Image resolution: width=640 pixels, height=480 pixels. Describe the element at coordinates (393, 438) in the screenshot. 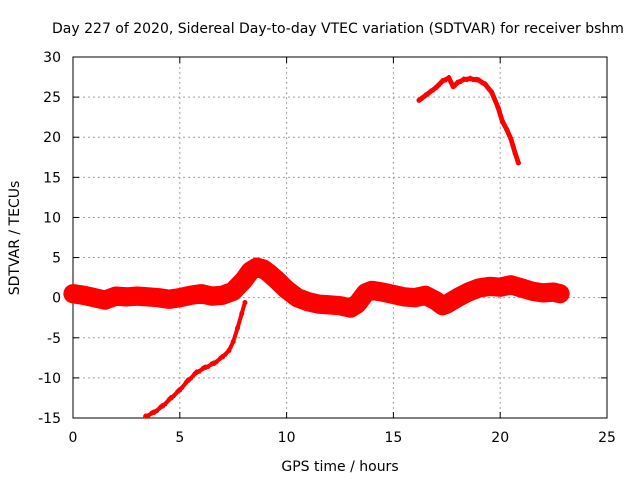

I see `x-tick-label: 15` at that location.